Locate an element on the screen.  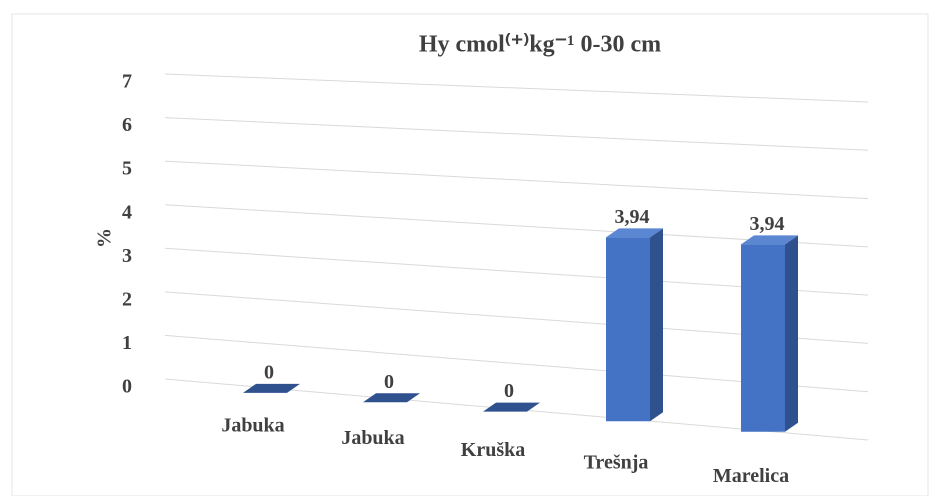
chart-title: Hy cmol⁽⁺⁾kg⁻¹ 0-30 cm is located at coordinates (540, 45).